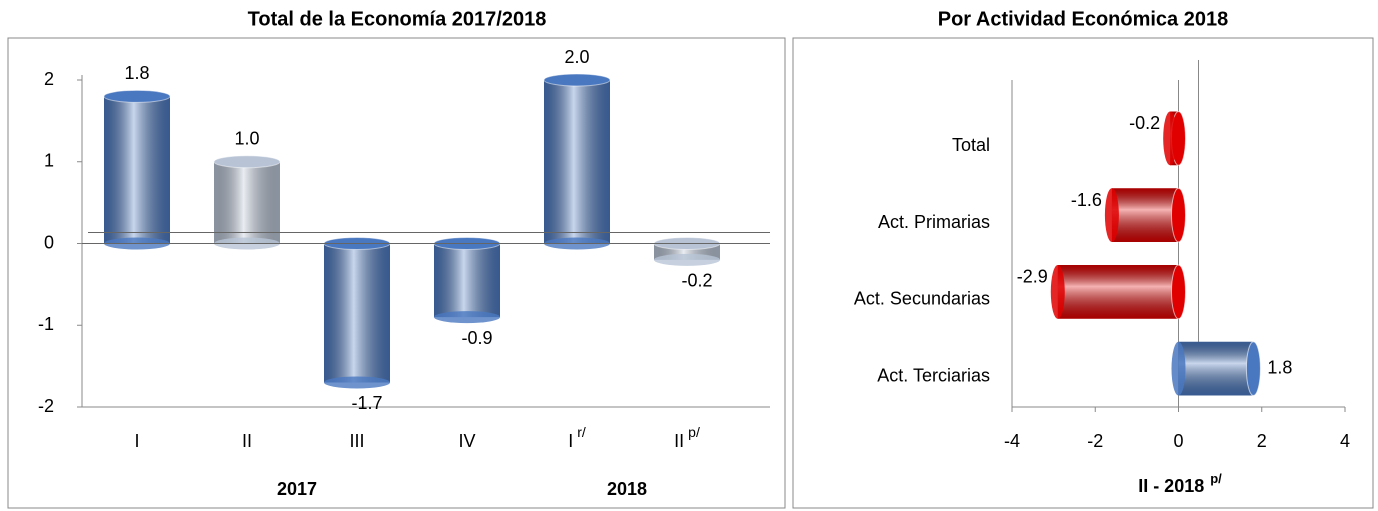  What do you see at coordinates (297, 489) in the screenshot?
I see `group-label: 2017` at bounding box center [297, 489].